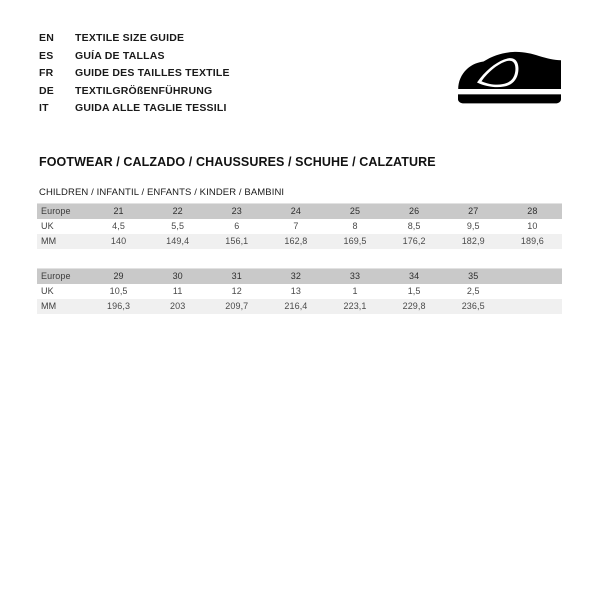 This screenshot has width=600, height=600. What do you see at coordinates (473, 226) in the screenshot?
I see `table-cell: 9,5` at bounding box center [473, 226].